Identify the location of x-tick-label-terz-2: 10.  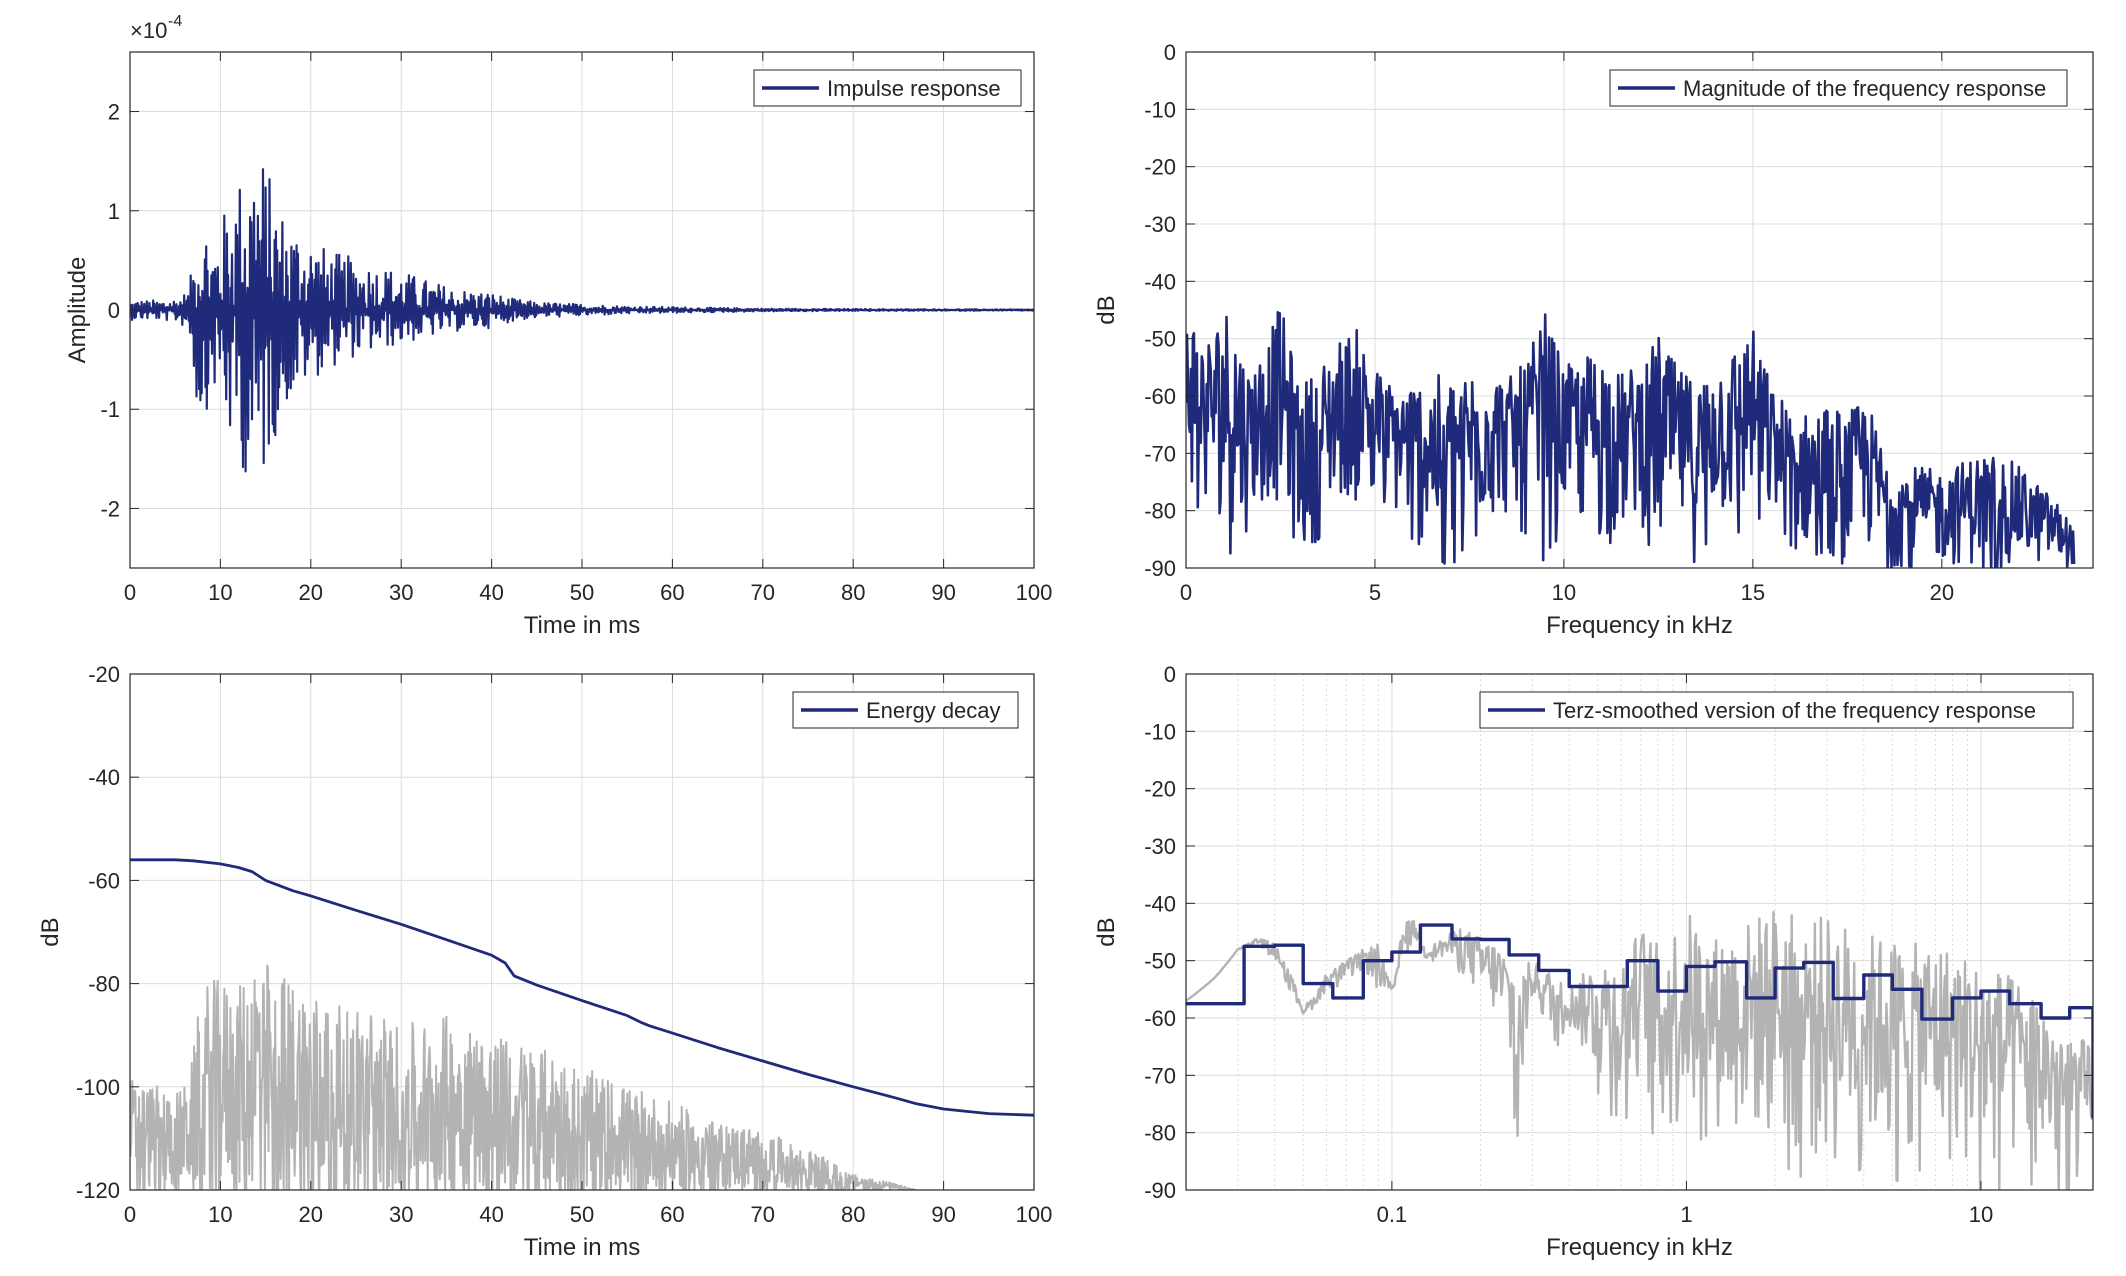
(1981, 1214).